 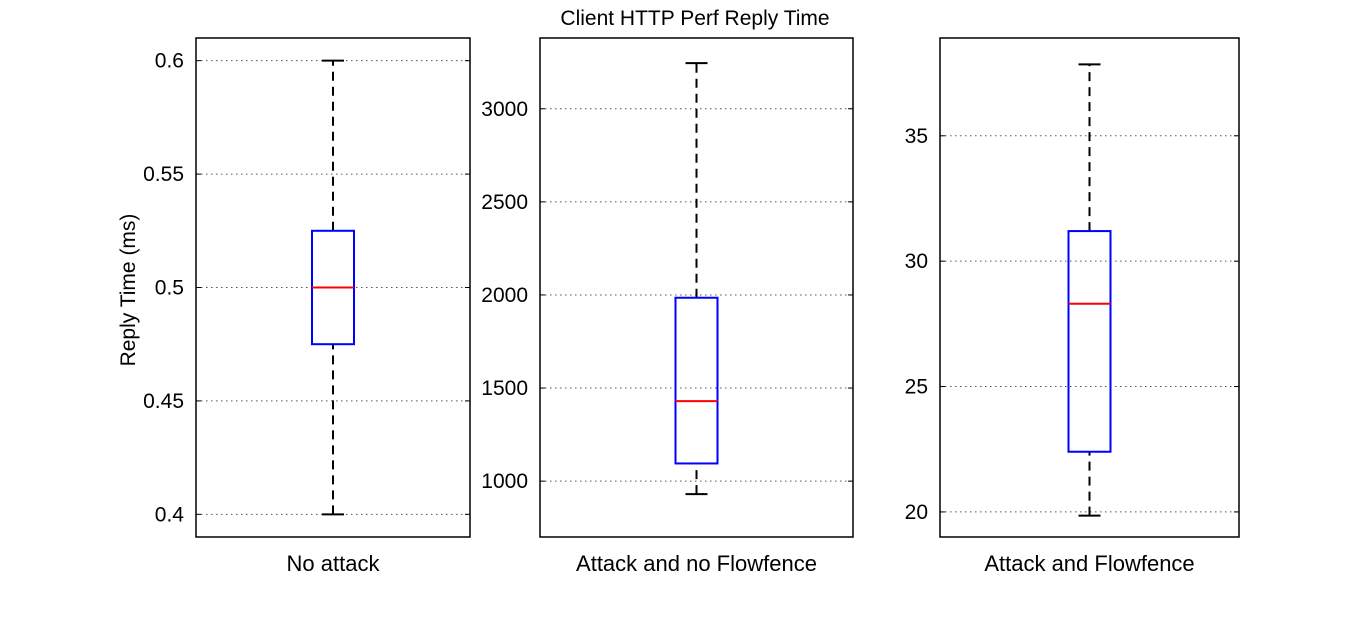 What do you see at coordinates (916, 387) in the screenshot?
I see `y-tick-label: 25` at bounding box center [916, 387].